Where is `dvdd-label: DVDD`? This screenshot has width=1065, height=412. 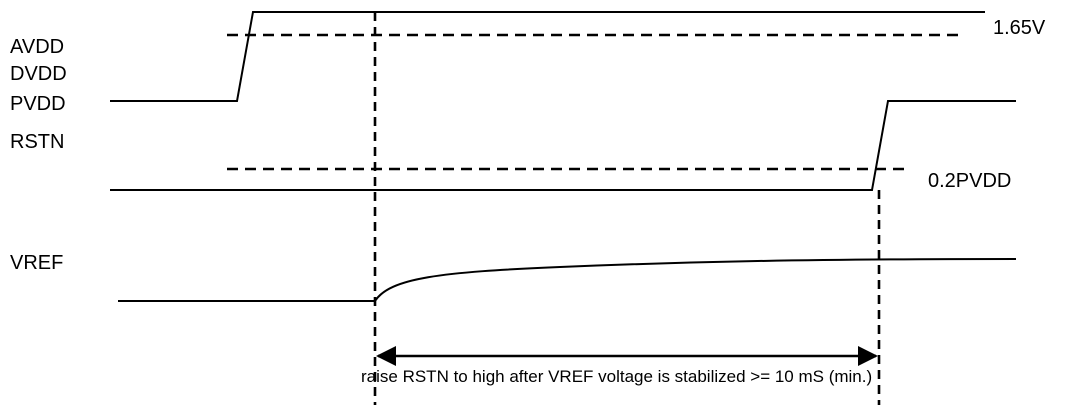 dvdd-label: DVDD is located at coordinates (38, 74).